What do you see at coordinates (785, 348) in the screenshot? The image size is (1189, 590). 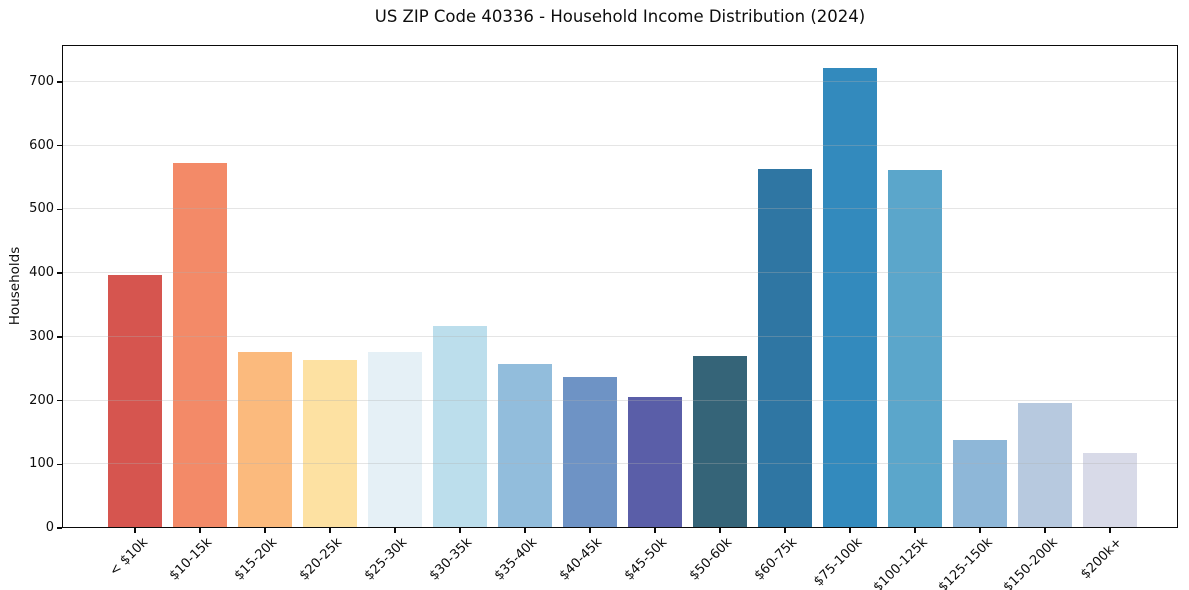 I see `bar-60-75k` at bounding box center [785, 348].